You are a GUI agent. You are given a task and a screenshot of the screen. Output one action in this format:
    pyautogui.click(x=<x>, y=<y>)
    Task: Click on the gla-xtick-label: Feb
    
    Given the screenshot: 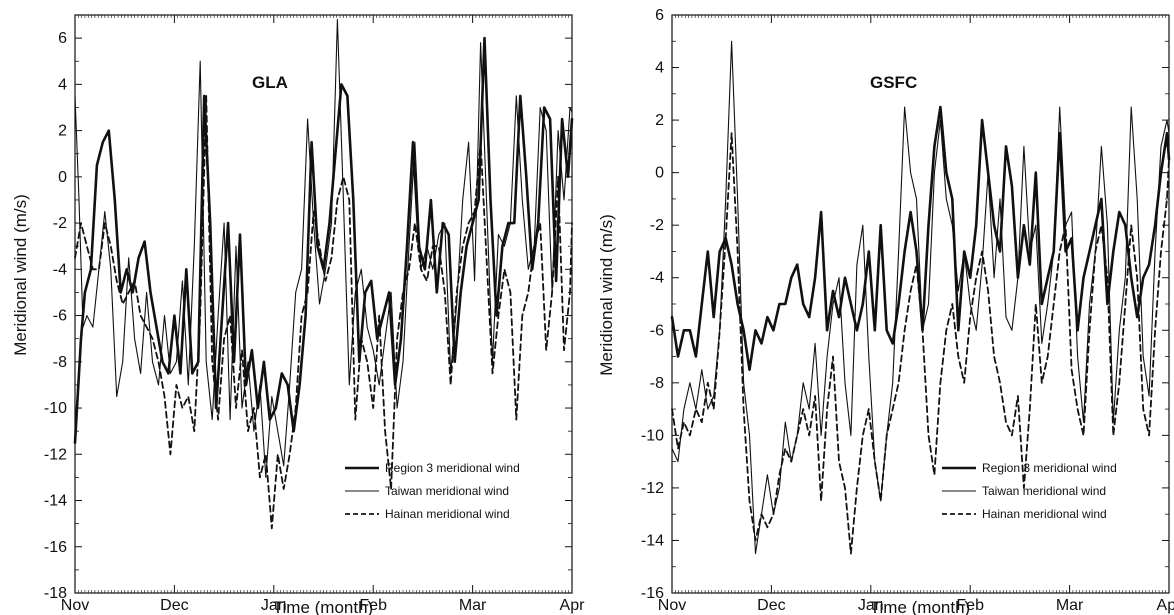 What is the action you would take?
    pyautogui.click(x=373, y=605)
    